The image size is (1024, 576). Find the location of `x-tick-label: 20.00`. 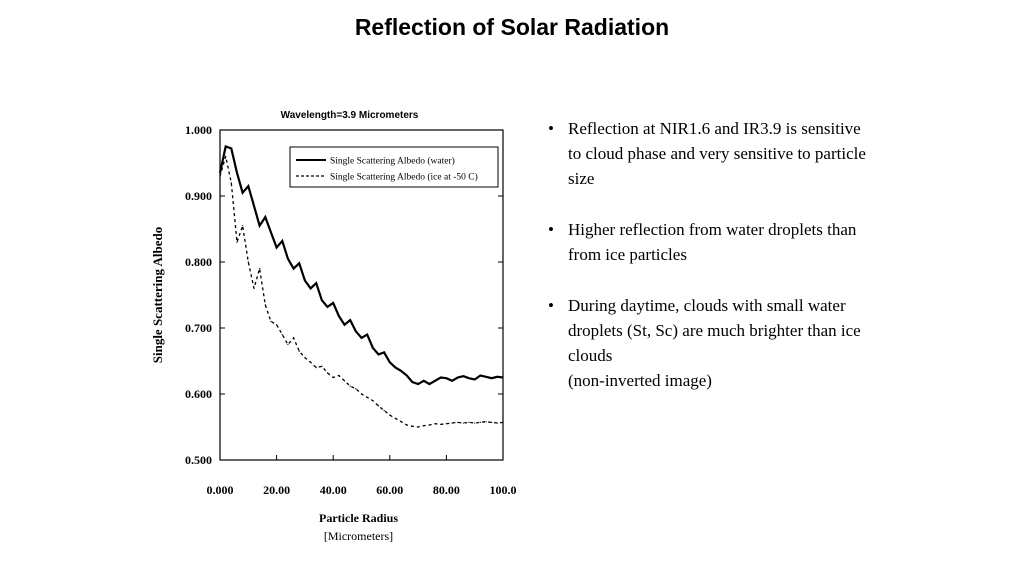

x-tick-label: 20.00 is located at coordinates (276, 490).